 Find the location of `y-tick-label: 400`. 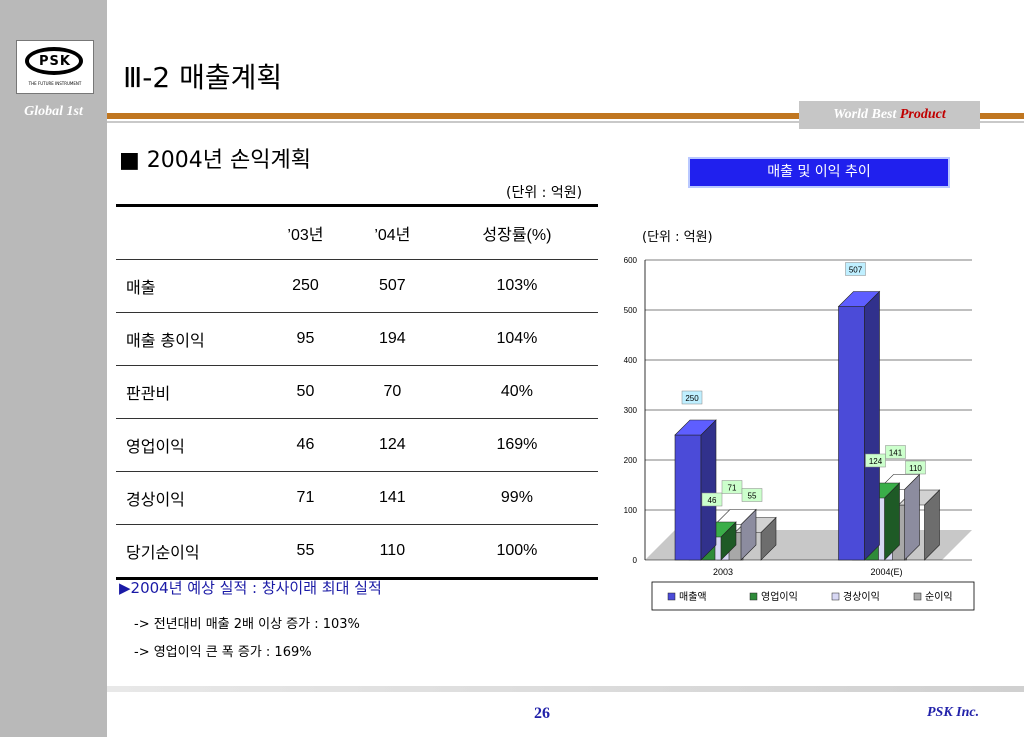

y-tick-label: 400 is located at coordinates (631, 360).